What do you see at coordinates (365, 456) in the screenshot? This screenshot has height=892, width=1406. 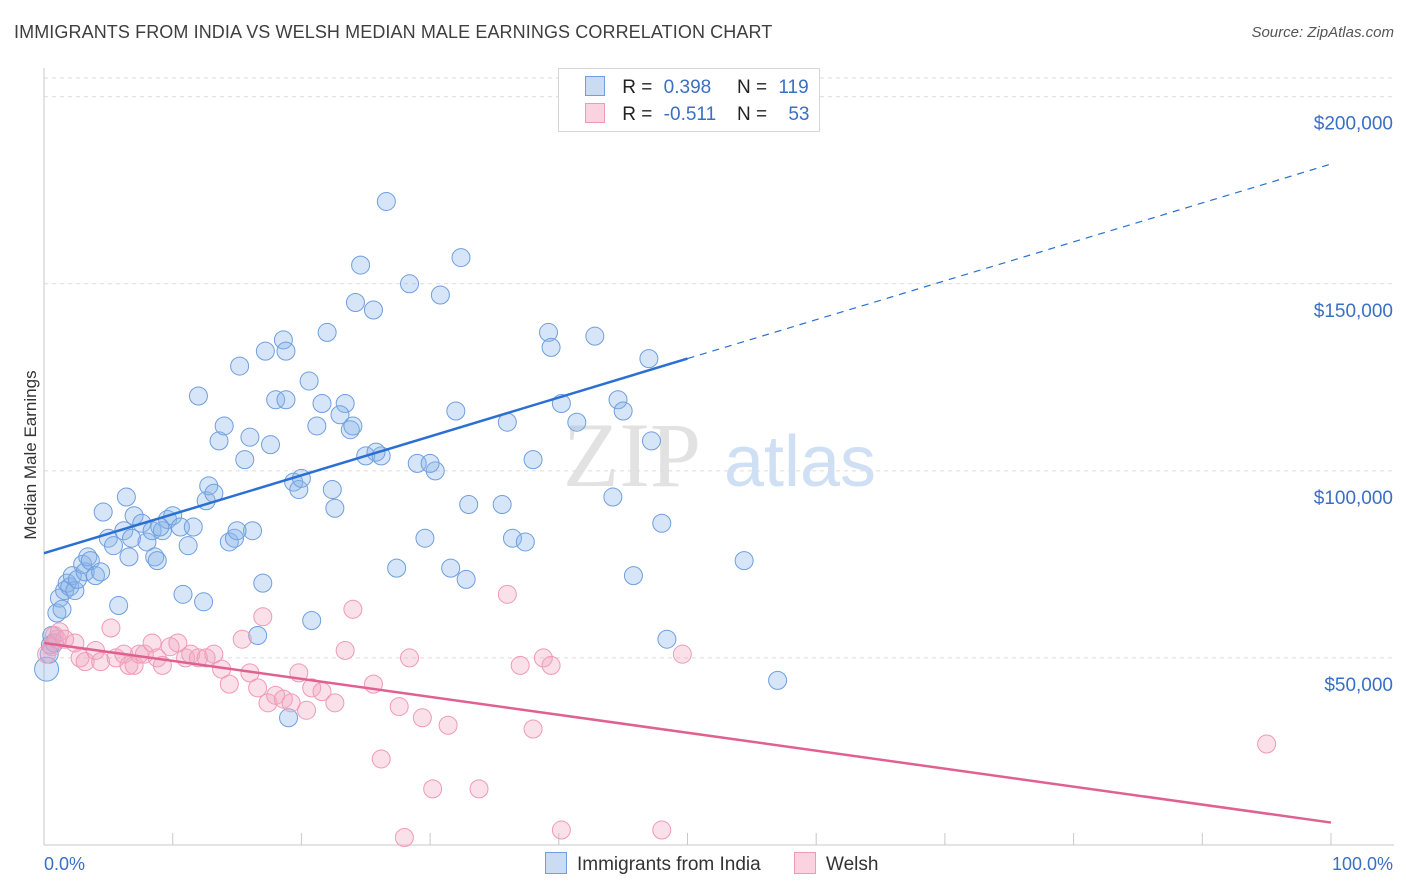 I see `india-trend-line` at bounding box center [365, 456].